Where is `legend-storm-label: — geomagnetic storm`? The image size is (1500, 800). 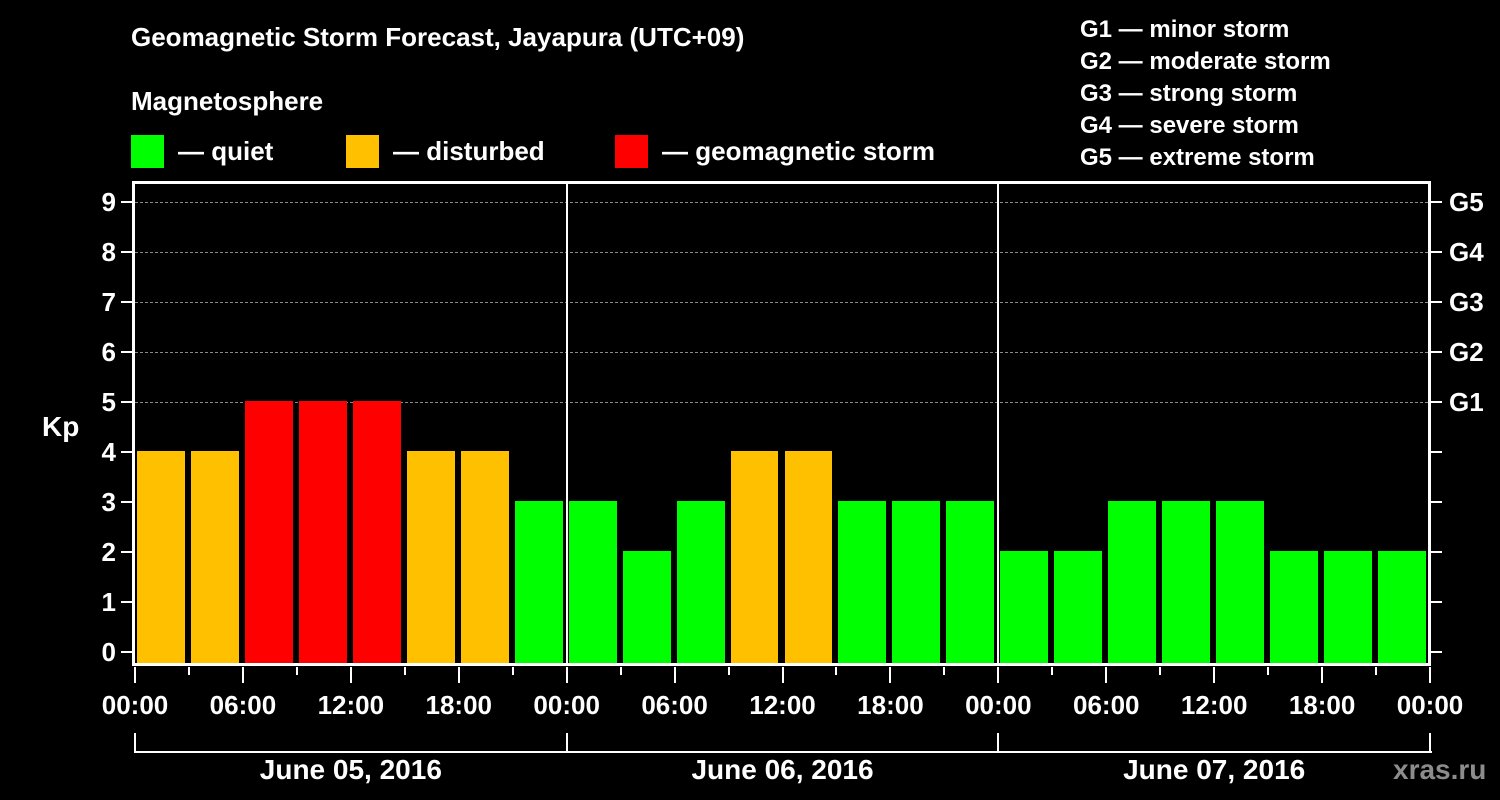 legend-storm-label: — geomagnetic storm is located at coordinates (799, 150).